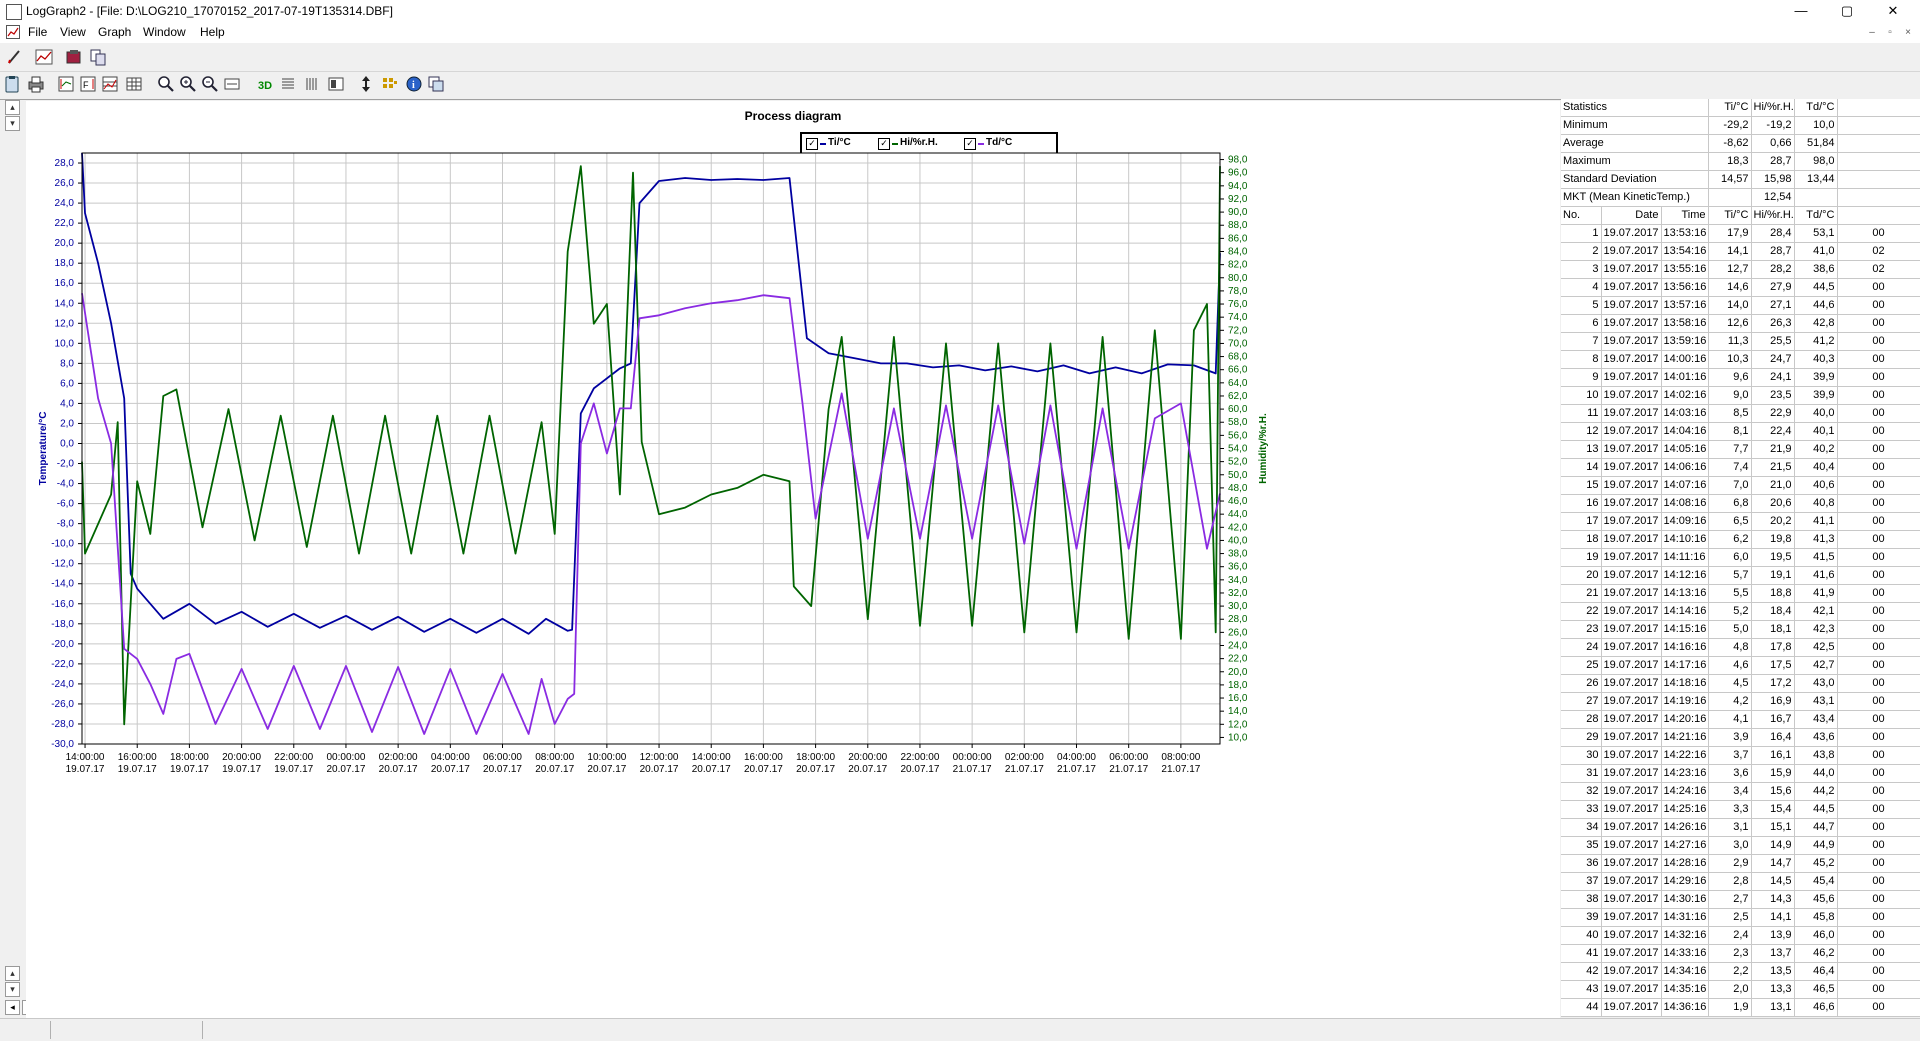 The height and width of the screenshot is (1041, 1920). Describe the element at coordinates (960, 32) in the screenshot. I see `menu-bar: File View Graph Window Help – ▫ ×` at that location.